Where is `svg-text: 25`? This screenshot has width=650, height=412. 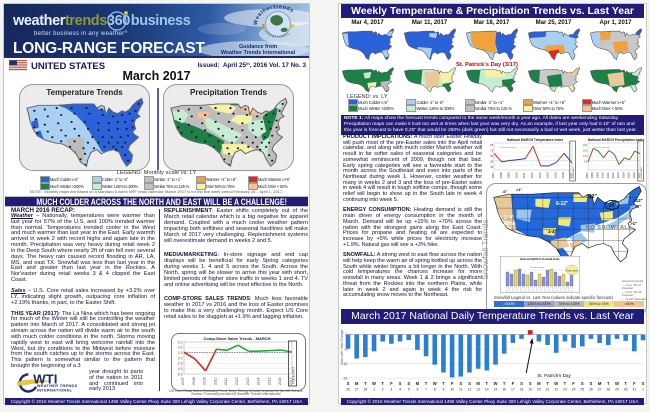 svg-text: 25 is located at coordinates (582, 390).